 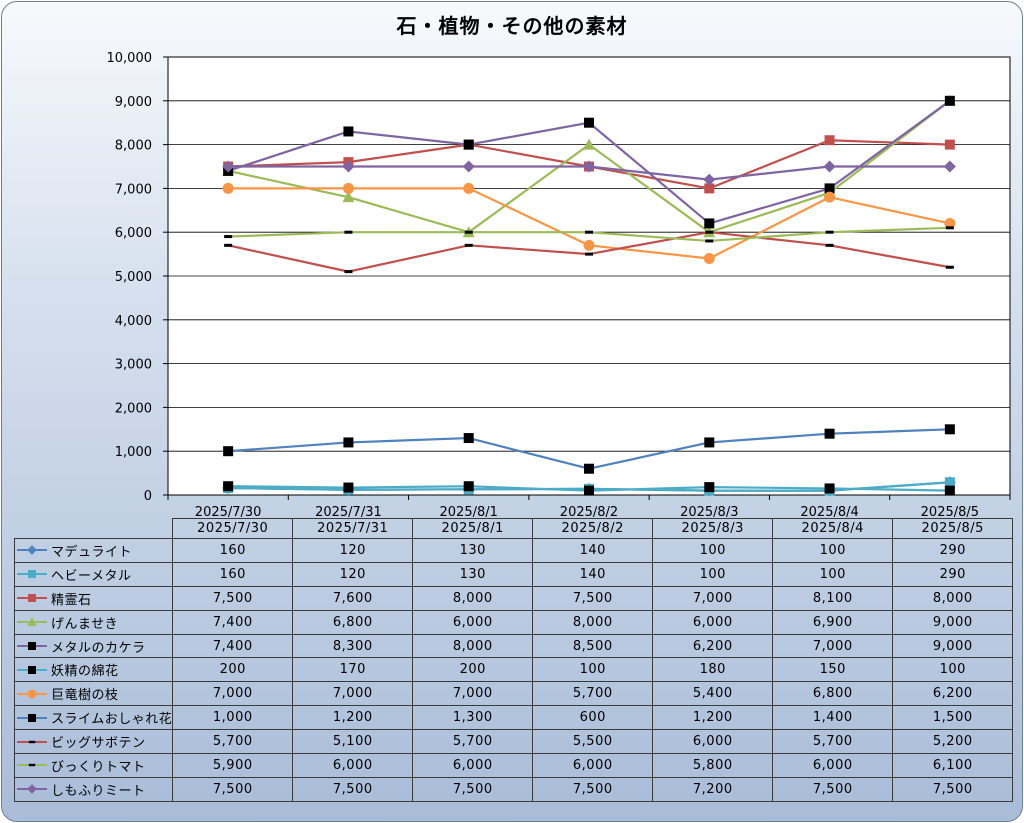 I want to click on x-tick-label: 2025/8/3, so click(x=709, y=512).